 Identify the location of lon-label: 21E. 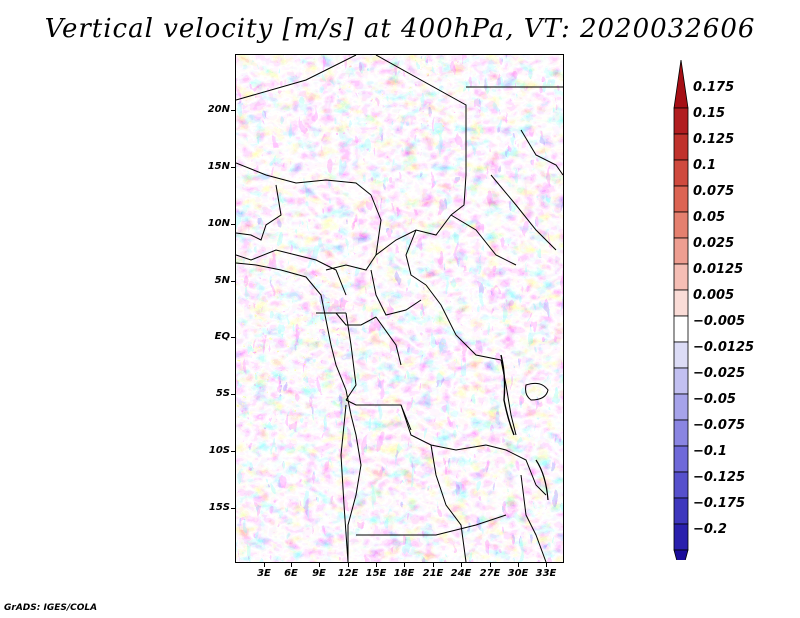
(433, 573).